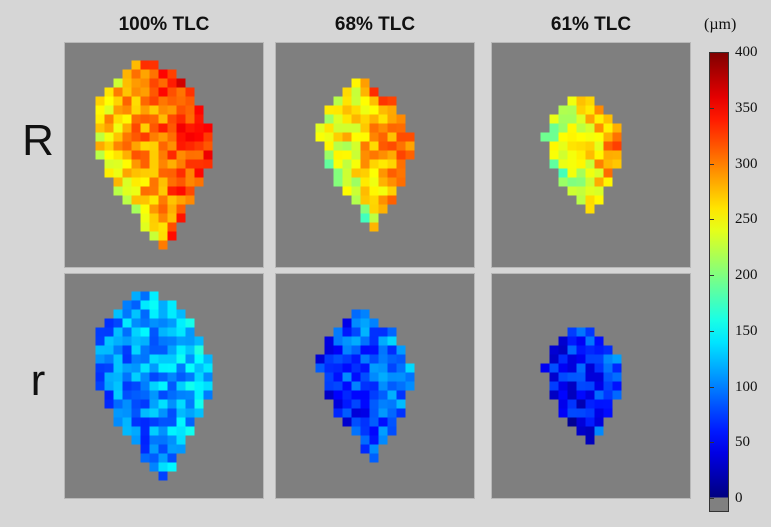 This screenshot has height=527, width=771. What do you see at coordinates (746, 107) in the screenshot?
I see `colorbar-tick-label: 350` at bounding box center [746, 107].